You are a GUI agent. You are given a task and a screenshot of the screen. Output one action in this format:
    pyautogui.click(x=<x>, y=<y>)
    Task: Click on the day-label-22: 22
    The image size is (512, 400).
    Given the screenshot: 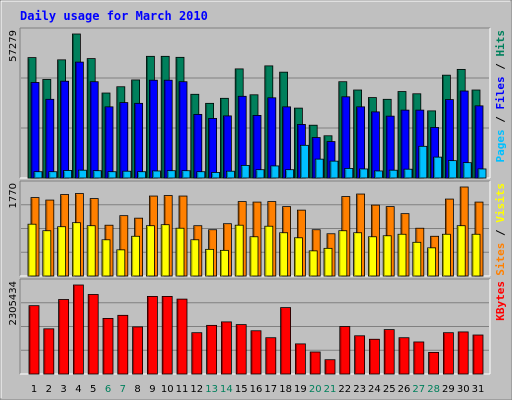 What is the action you would take?
    pyautogui.click(x=344, y=389)
    